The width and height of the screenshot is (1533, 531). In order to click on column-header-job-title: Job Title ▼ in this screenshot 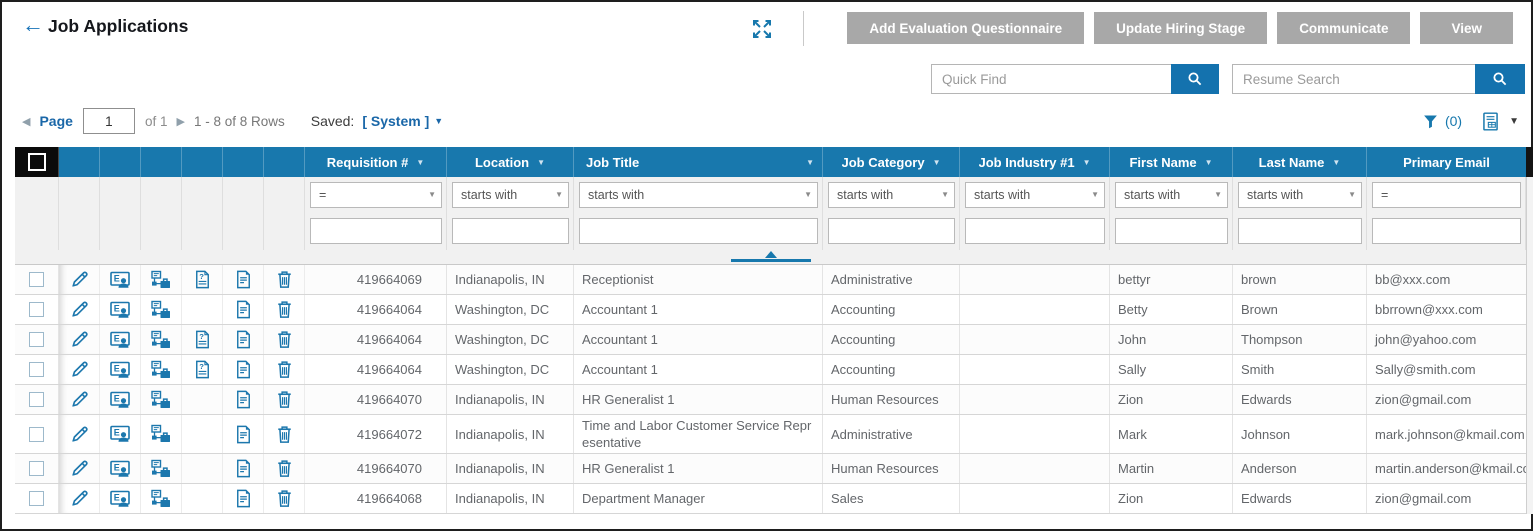, I will do `click(698, 162)`.